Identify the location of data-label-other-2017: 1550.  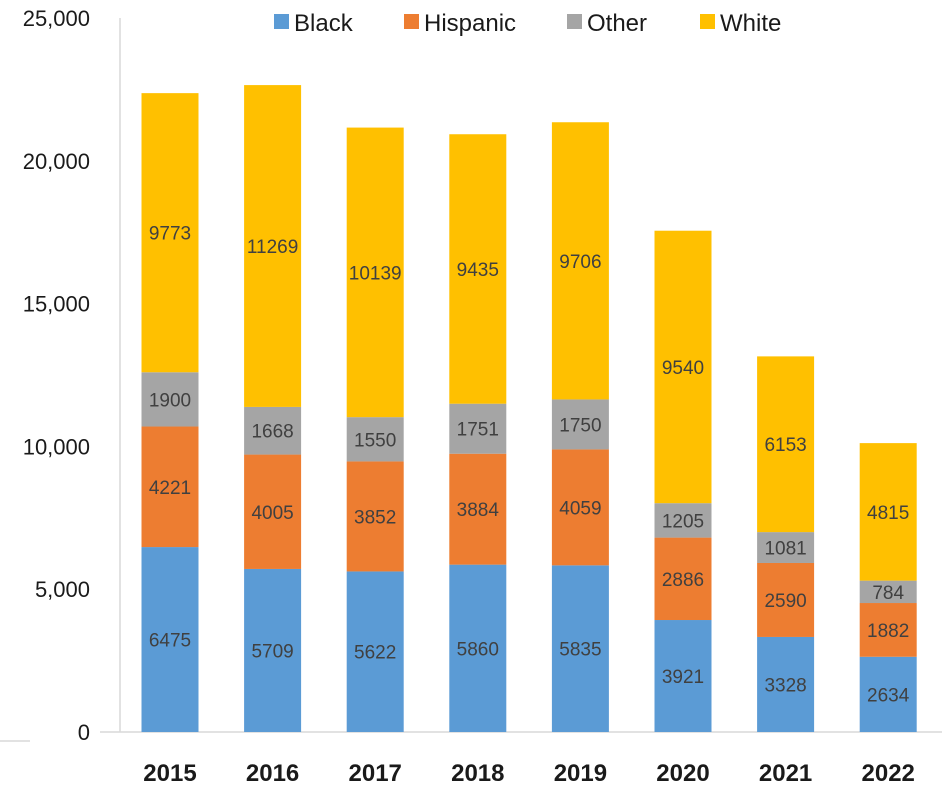
(375, 440).